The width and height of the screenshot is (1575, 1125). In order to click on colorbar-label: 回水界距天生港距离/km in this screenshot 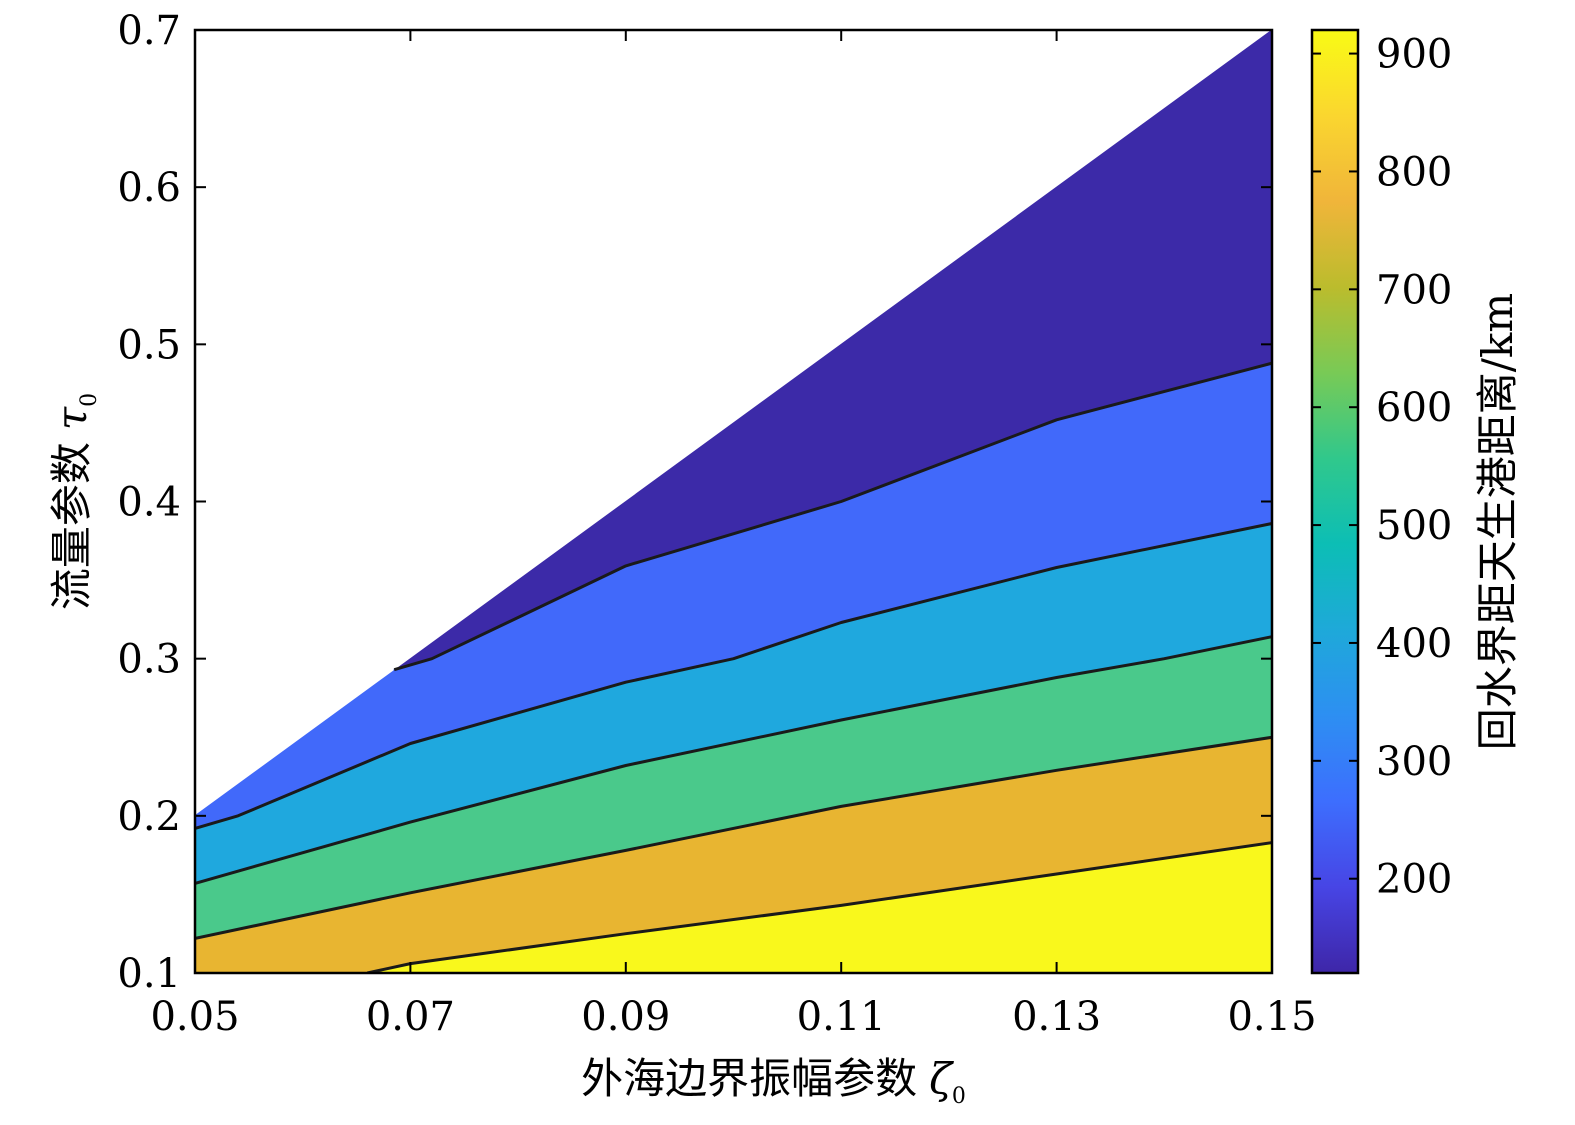, I will do `click(1497, 521)`.